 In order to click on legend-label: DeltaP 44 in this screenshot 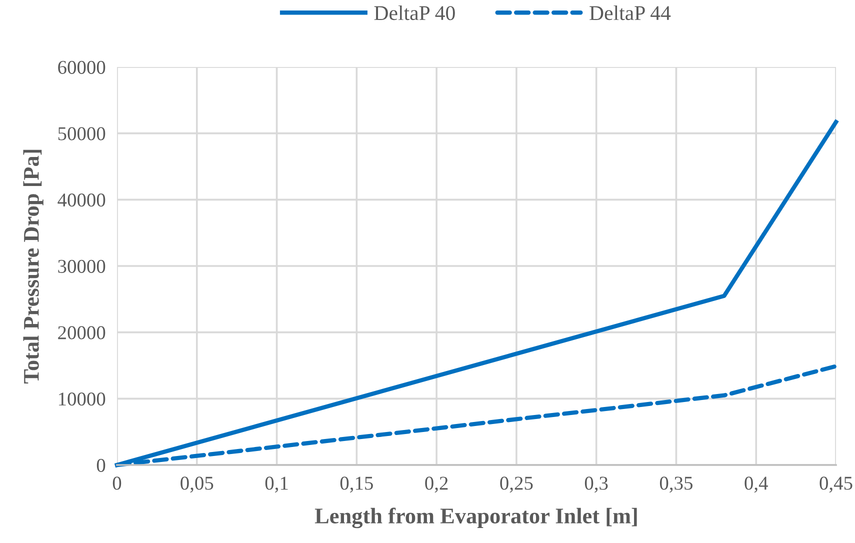, I will do `click(630, 12)`.